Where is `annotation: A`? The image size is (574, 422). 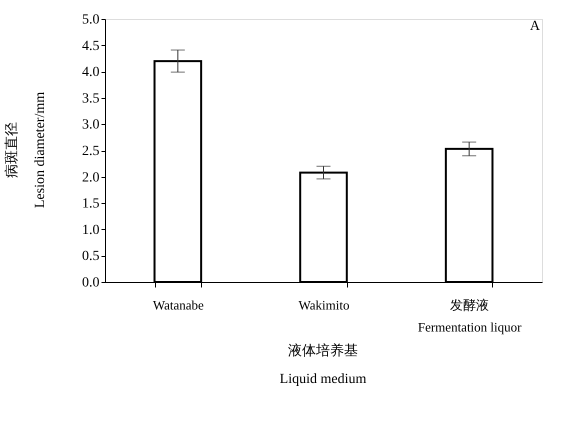
annotation: A is located at coordinates (535, 26).